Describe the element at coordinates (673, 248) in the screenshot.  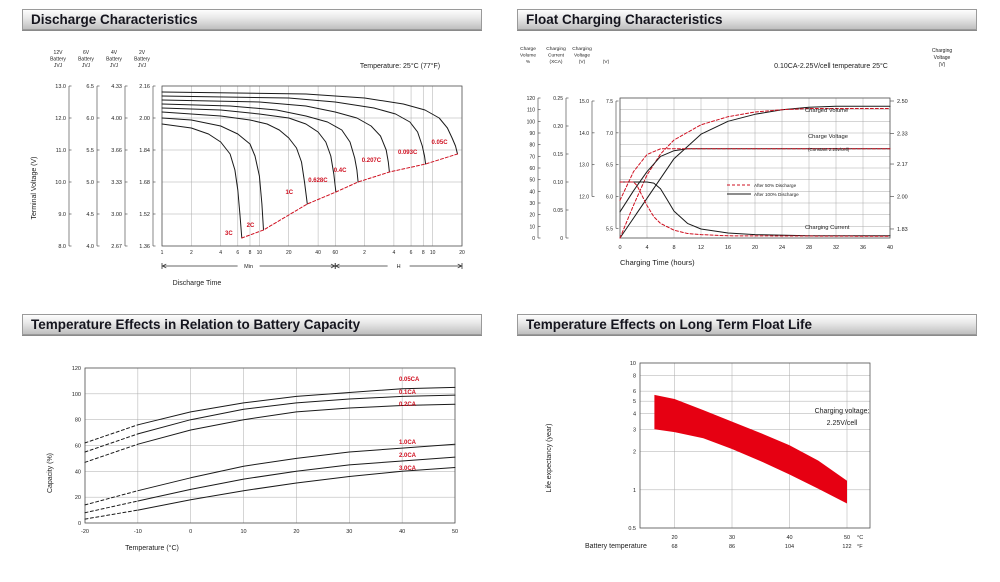
I see `x-tick: 8` at that location.